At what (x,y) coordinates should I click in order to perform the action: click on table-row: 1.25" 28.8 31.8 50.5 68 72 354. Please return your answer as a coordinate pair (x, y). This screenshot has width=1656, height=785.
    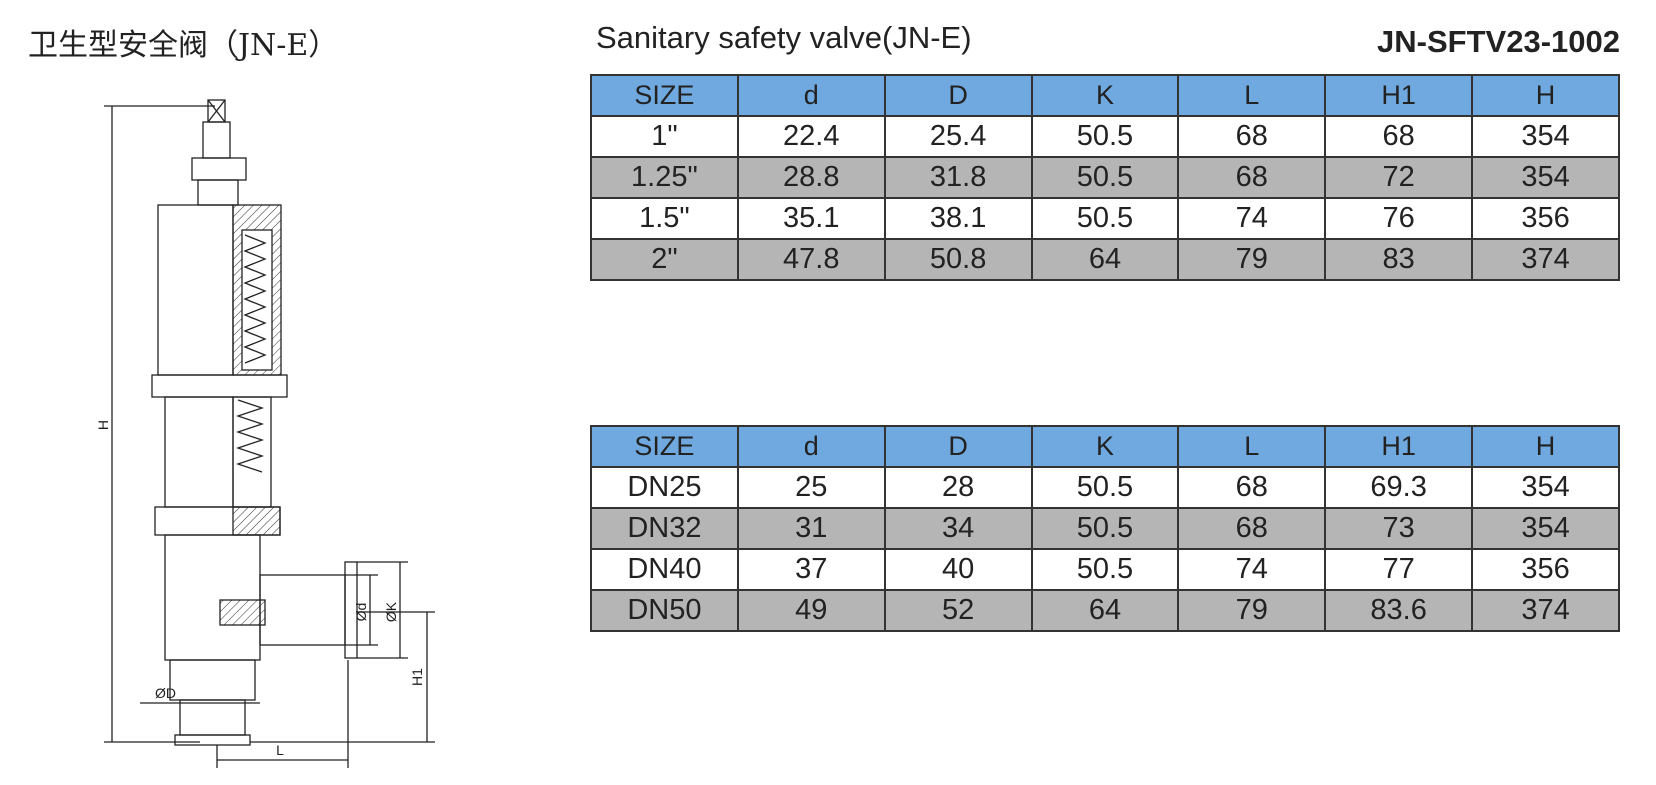
    Looking at the image, I should click on (1105, 177).